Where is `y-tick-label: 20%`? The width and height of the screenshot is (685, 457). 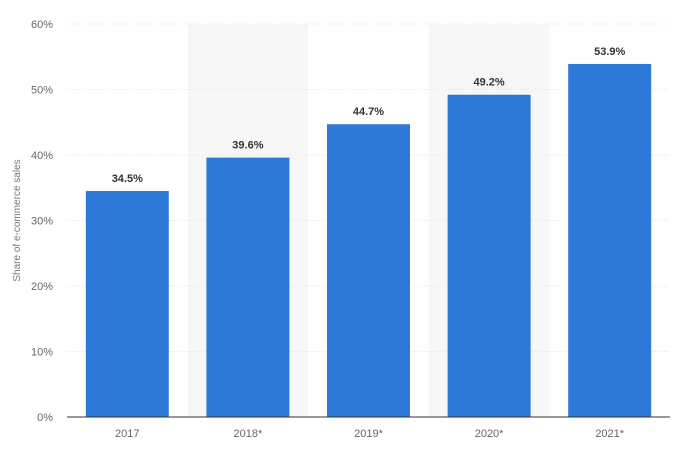
y-tick-label: 20% is located at coordinates (42, 287).